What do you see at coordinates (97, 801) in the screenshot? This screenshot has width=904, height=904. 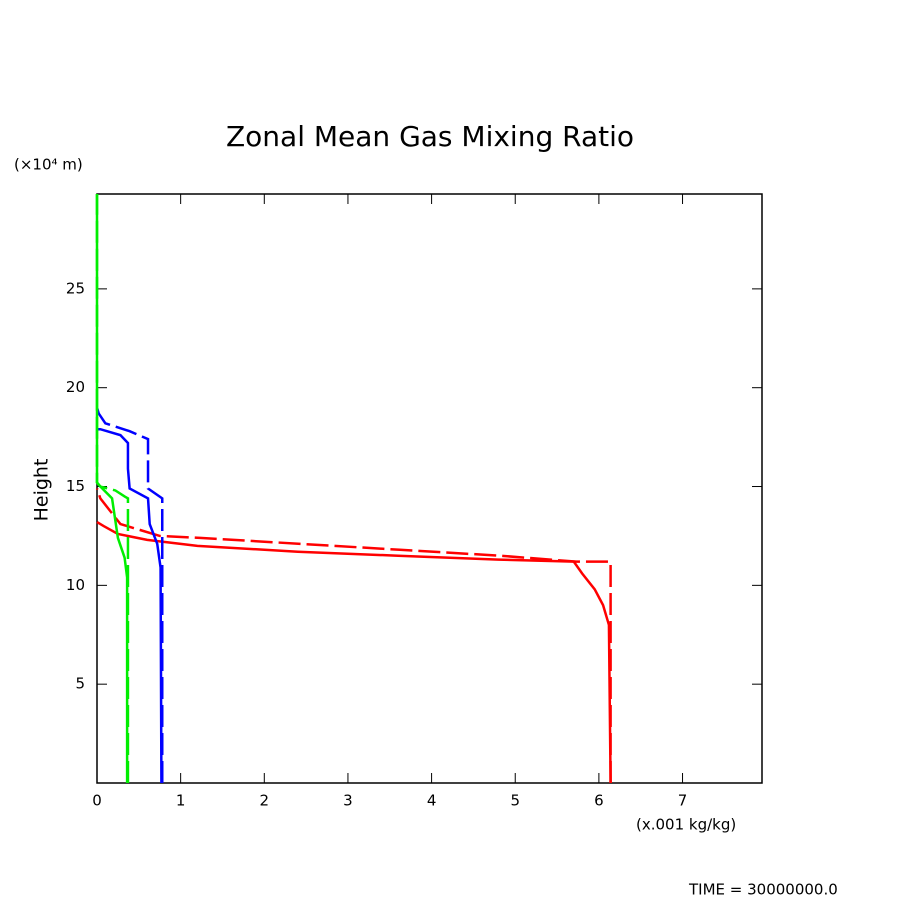 I see `x-tick-label: 0` at bounding box center [97, 801].